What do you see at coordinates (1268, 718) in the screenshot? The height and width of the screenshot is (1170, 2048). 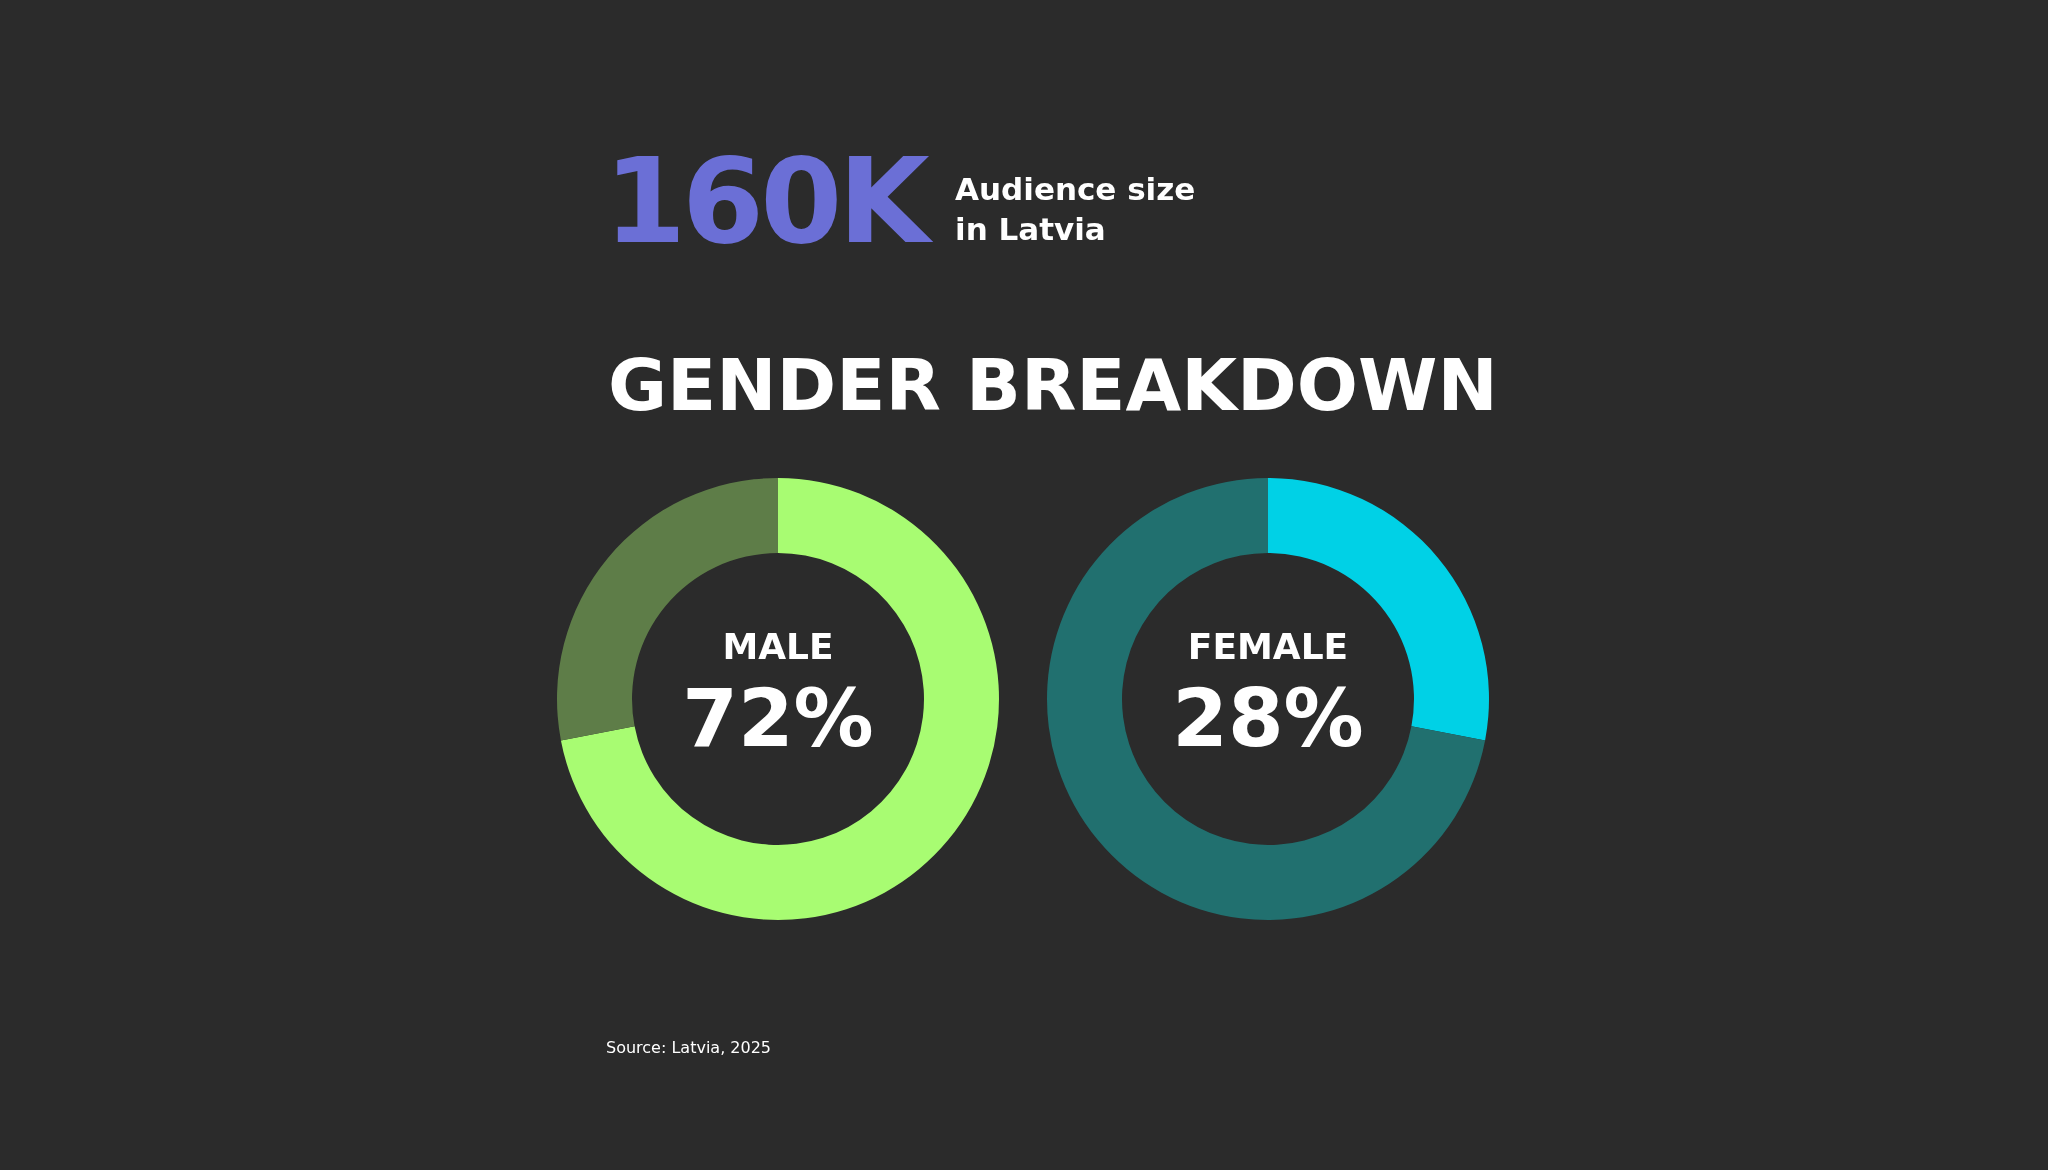 I see `data-label: 28%` at bounding box center [1268, 718].